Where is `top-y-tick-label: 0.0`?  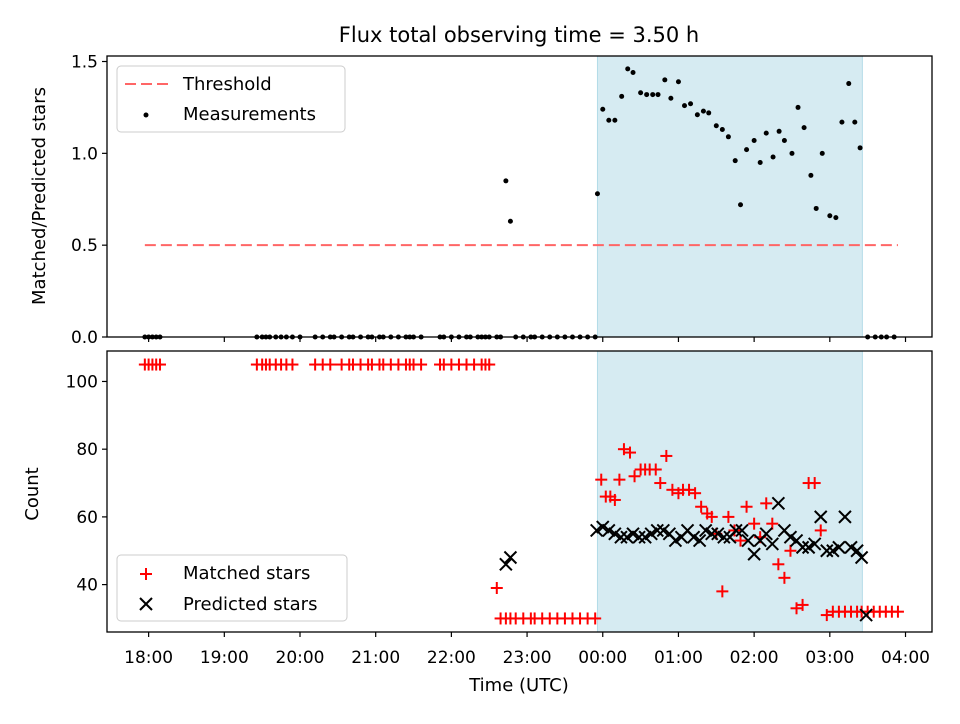 top-y-tick-label: 0.0 is located at coordinates (84, 338).